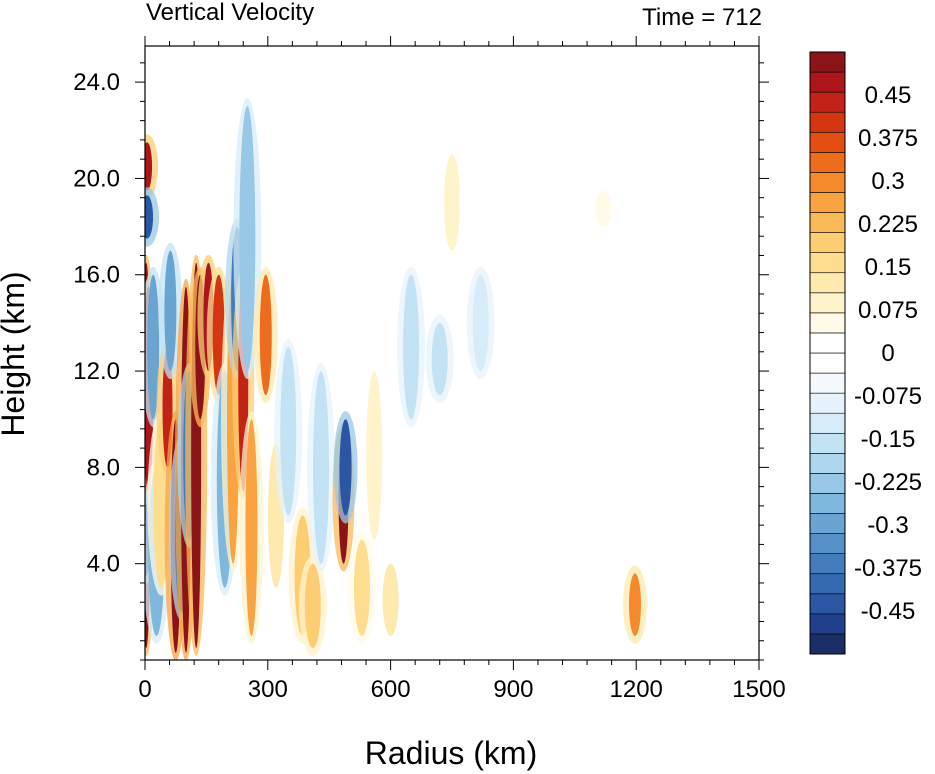 Image resolution: width=935 pixels, height=774 pixels. Describe the element at coordinates (702, 17) in the screenshot. I see `time-label: Time = 712` at that location.